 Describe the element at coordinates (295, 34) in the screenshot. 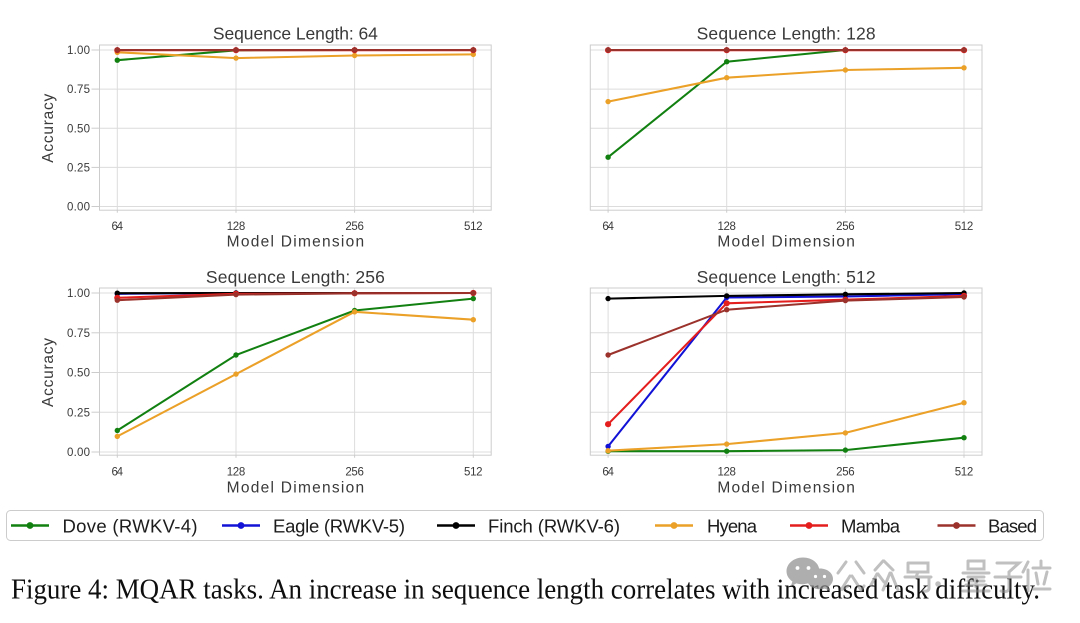

I see `svg-text: Sequence Length: 64` at that location.